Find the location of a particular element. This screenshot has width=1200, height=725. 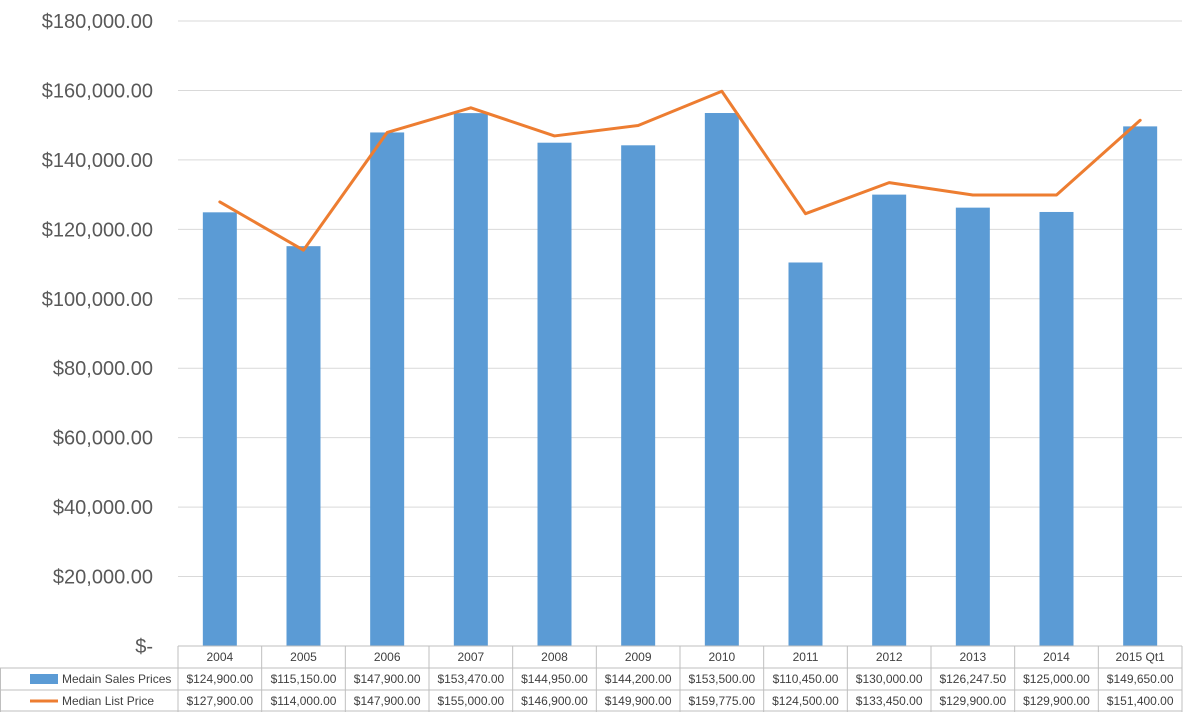

y-tick-label: $160,000.00 is located at coordinates (97, 91).